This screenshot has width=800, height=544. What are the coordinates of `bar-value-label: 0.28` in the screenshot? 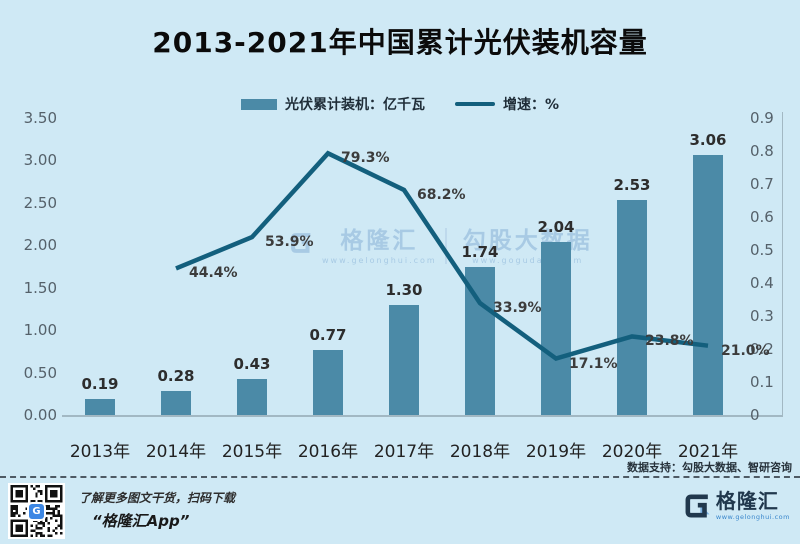 It's located at (176, 376).